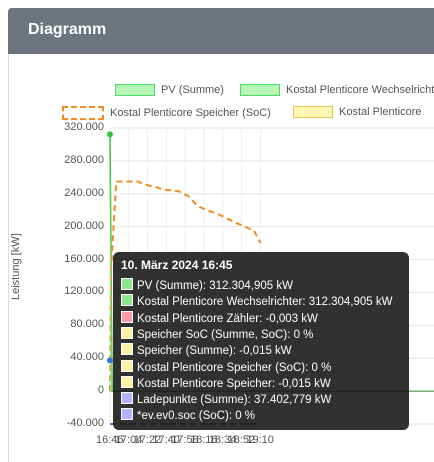  What do you see at coordinates (215, 286) in the screenshot?
I see `tooltip-row-text: PV (Summe): 312.304,905 kW` at bounding box center [215, 286].